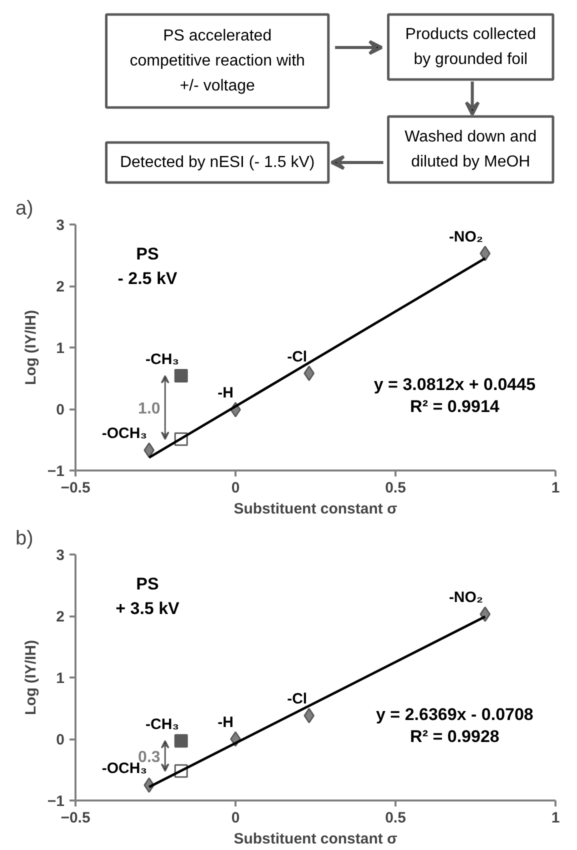 This screenshot has height=850, width=577. Describe the element at coordinates (148, 608) in the screenshot. I see `annotation: + 3.5 kV` at that location.